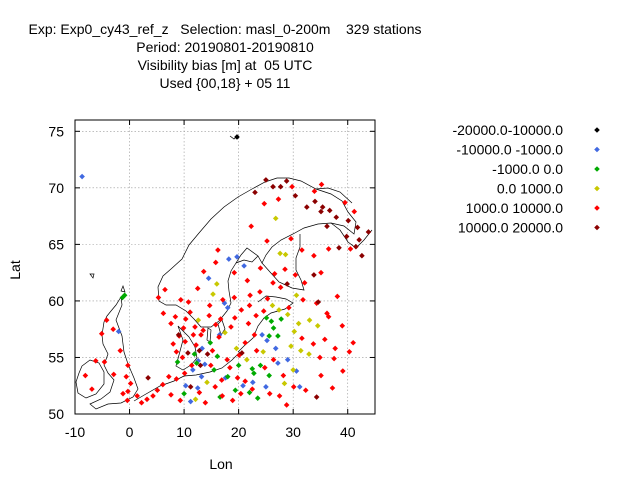 The image size is (640, 480). Describe the element at coordinates (90, 379) in the screenshot. I see `coastline-ireland` at that location.